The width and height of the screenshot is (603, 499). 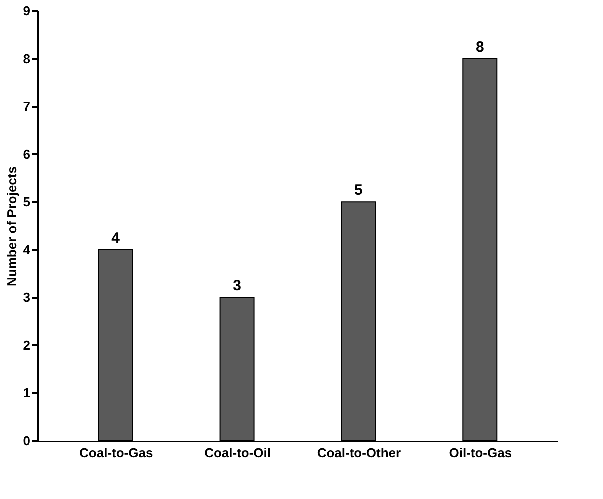 I want to click on x-tick-label: Coal-to-Other, so click(x=359, y=453).